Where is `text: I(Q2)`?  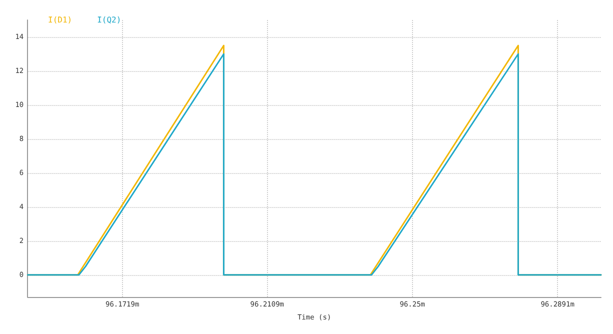
text: I(Q2) is located at coordinates (109, 20).